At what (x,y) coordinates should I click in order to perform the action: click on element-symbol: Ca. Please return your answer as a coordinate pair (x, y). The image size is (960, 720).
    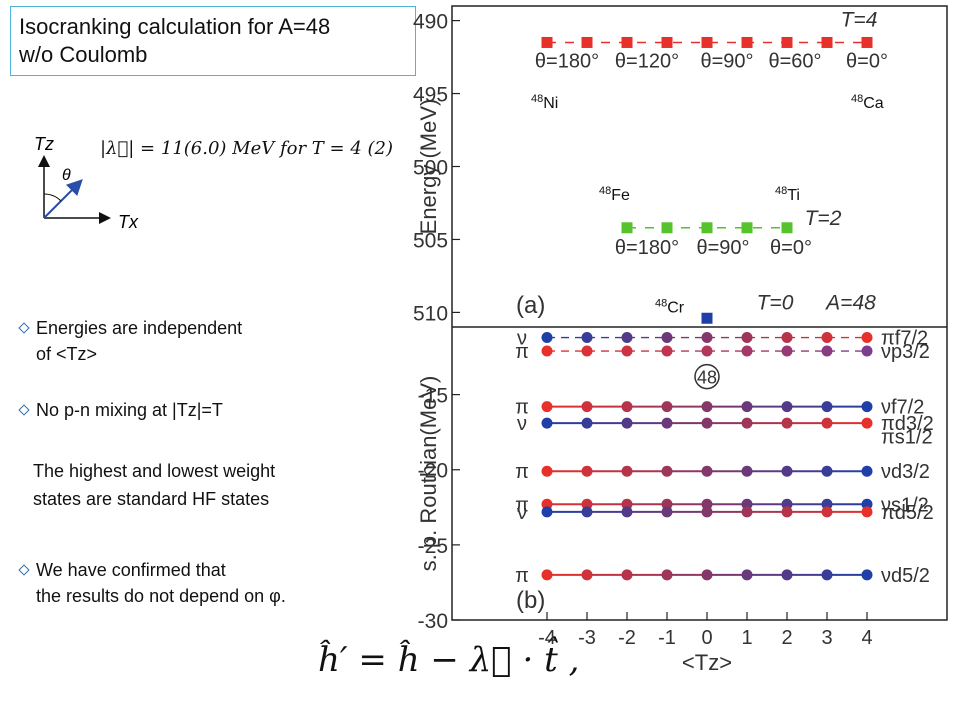
    Looking at the image, I should click on (873, 103).